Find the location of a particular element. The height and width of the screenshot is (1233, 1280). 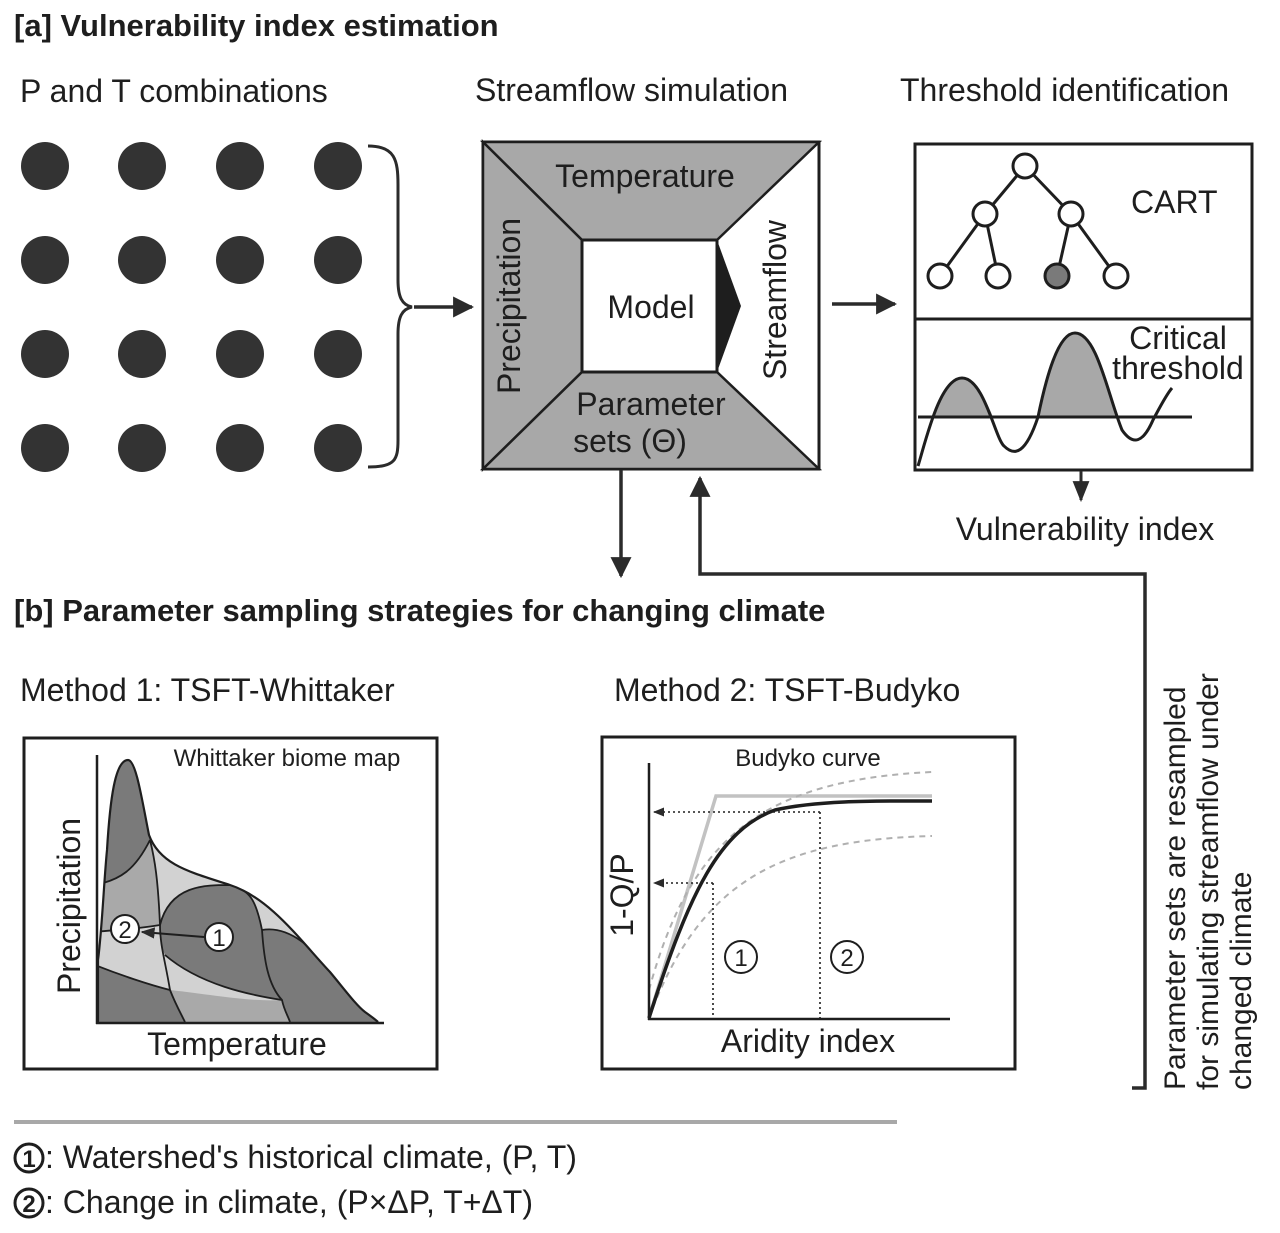

whittaker-xlabel: Temperature is located at coordinates (237, 1044).